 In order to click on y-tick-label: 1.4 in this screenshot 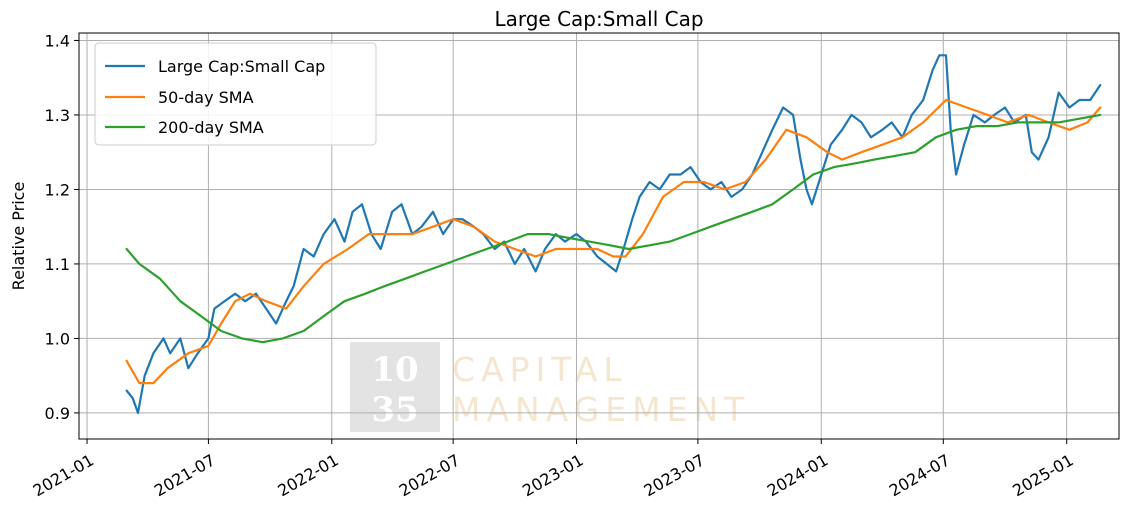, I will do `click(57, 40)`.